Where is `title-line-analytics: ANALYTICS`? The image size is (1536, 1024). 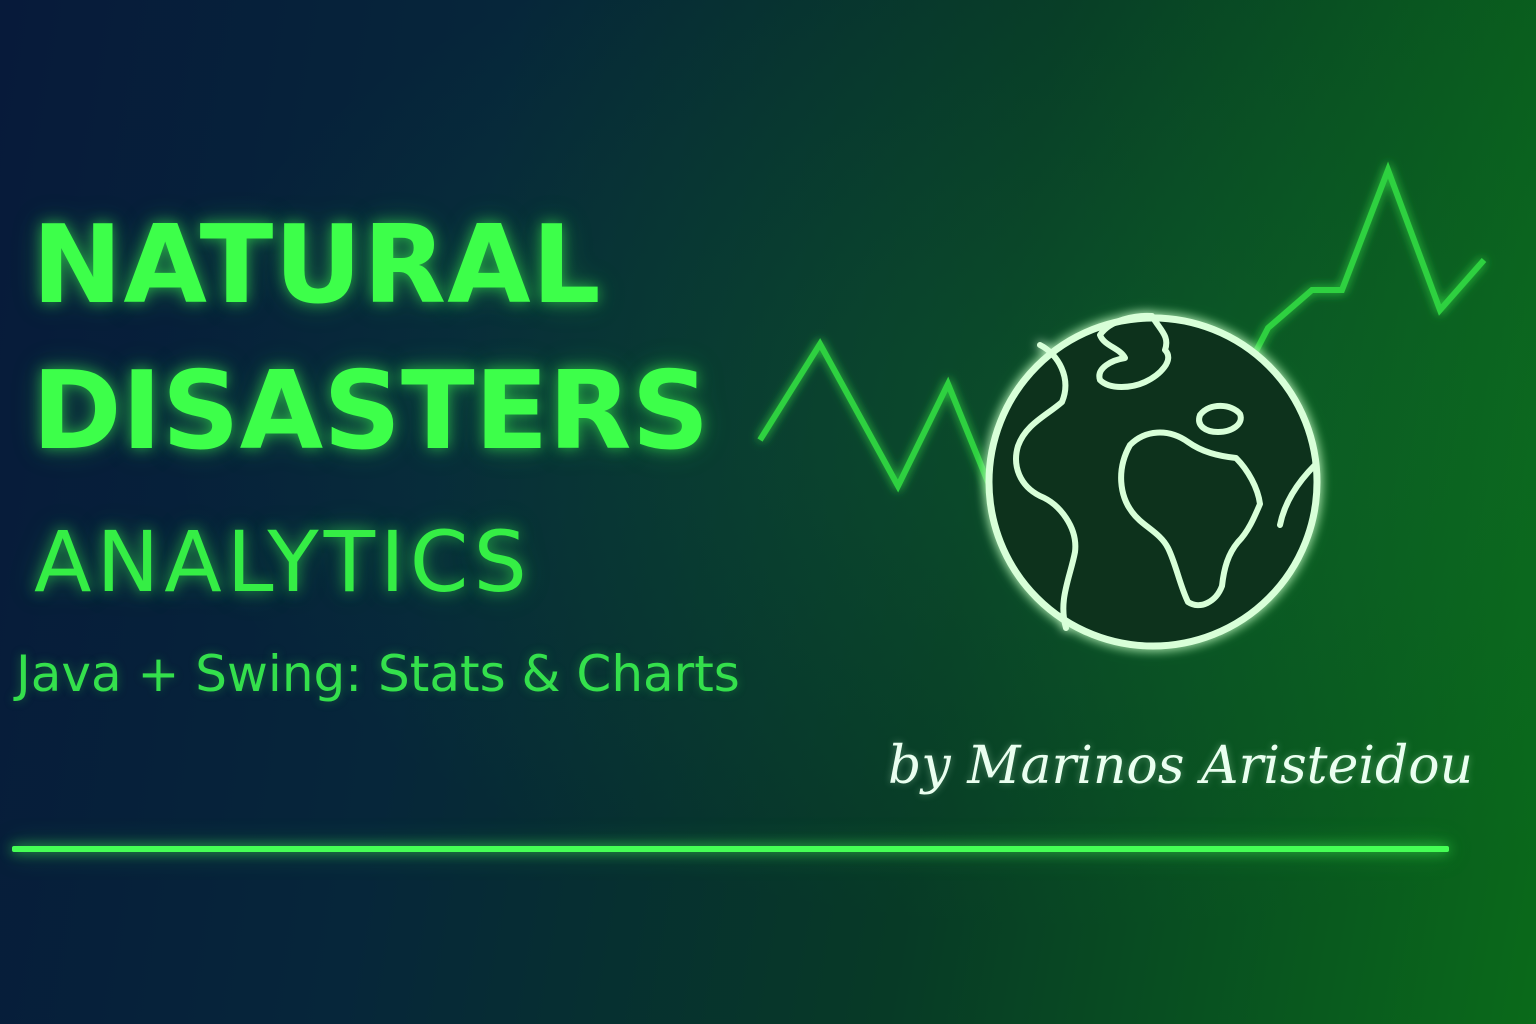
title-line-analytics: ANALYTICS is located at coordinates (283, 562).